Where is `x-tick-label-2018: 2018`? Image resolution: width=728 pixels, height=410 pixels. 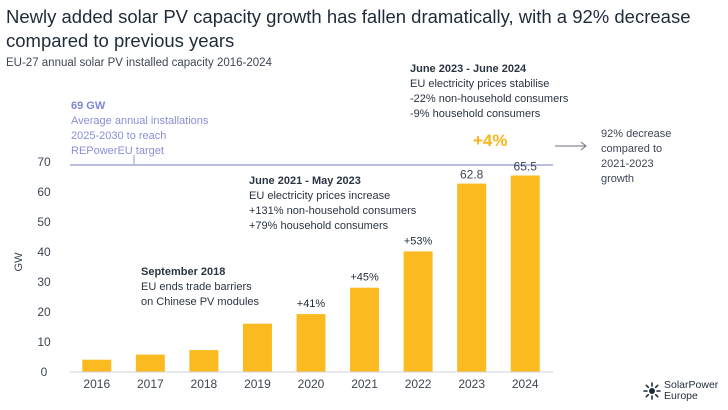
x-tick-label-2018: 2018 is located at coordinates (204, 384).